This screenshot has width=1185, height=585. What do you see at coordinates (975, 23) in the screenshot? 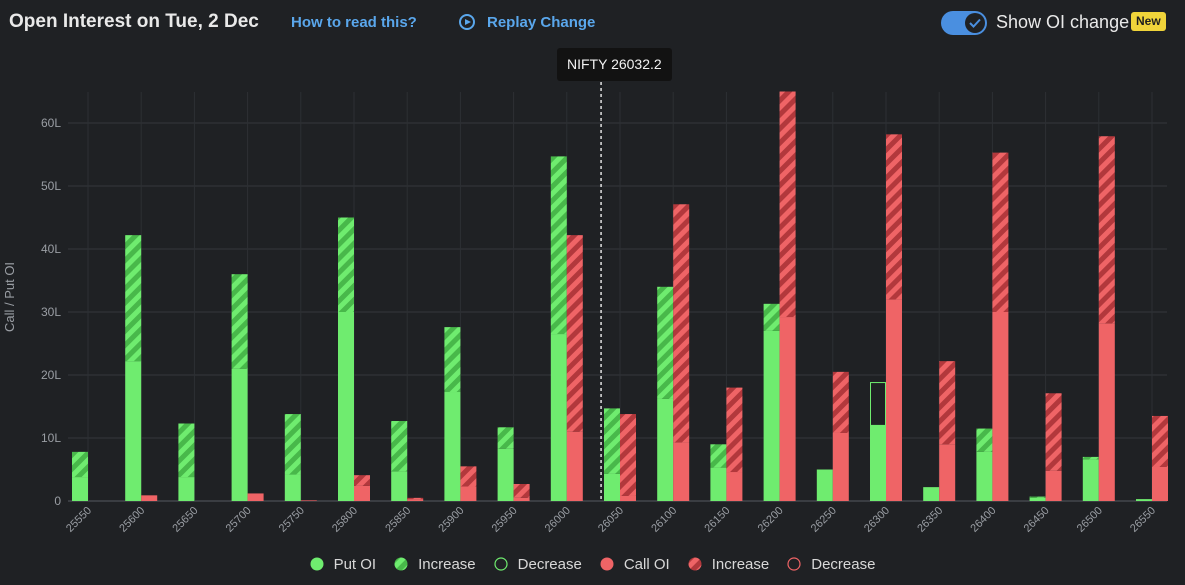
I see `check-icon` at bounding box center [975, 23].